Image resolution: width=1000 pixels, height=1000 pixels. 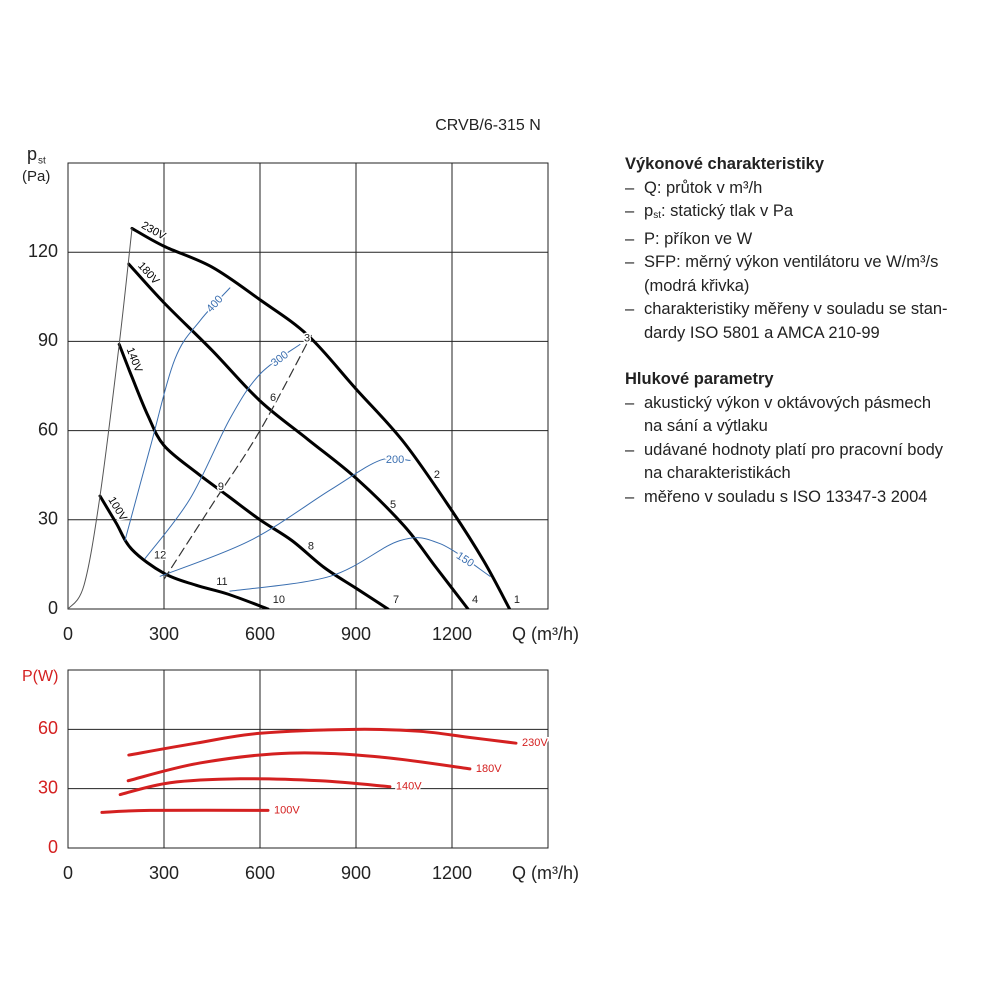 What do you see at coordinates (32, 154) in the screenshot?
I see `y-axis-label: p` at bounding box center [32, 154].